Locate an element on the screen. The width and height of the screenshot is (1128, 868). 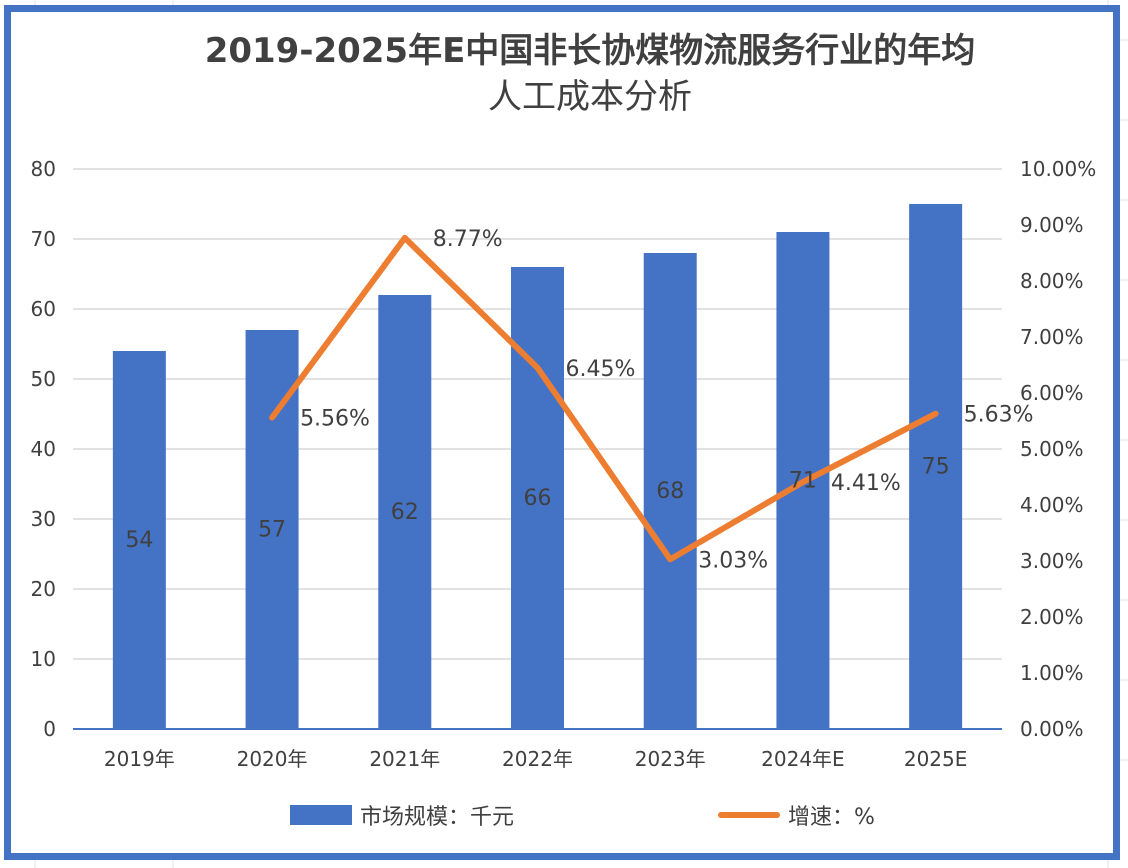
legend-bar-swatch-icon is located at coordinates (321, 815).